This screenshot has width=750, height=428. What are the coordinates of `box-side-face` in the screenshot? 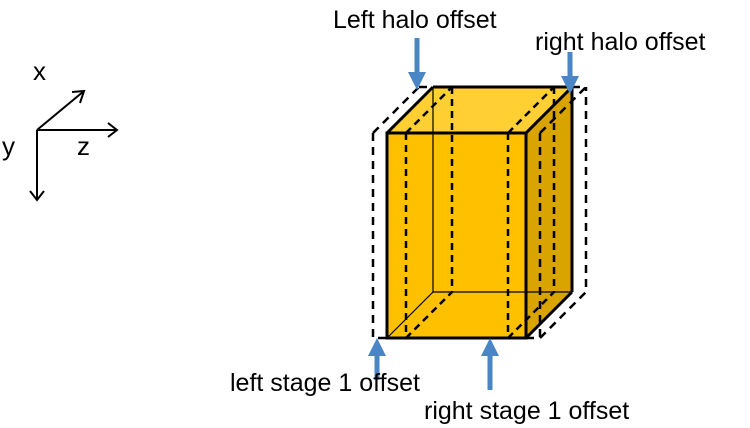 It's located at (549, 212).